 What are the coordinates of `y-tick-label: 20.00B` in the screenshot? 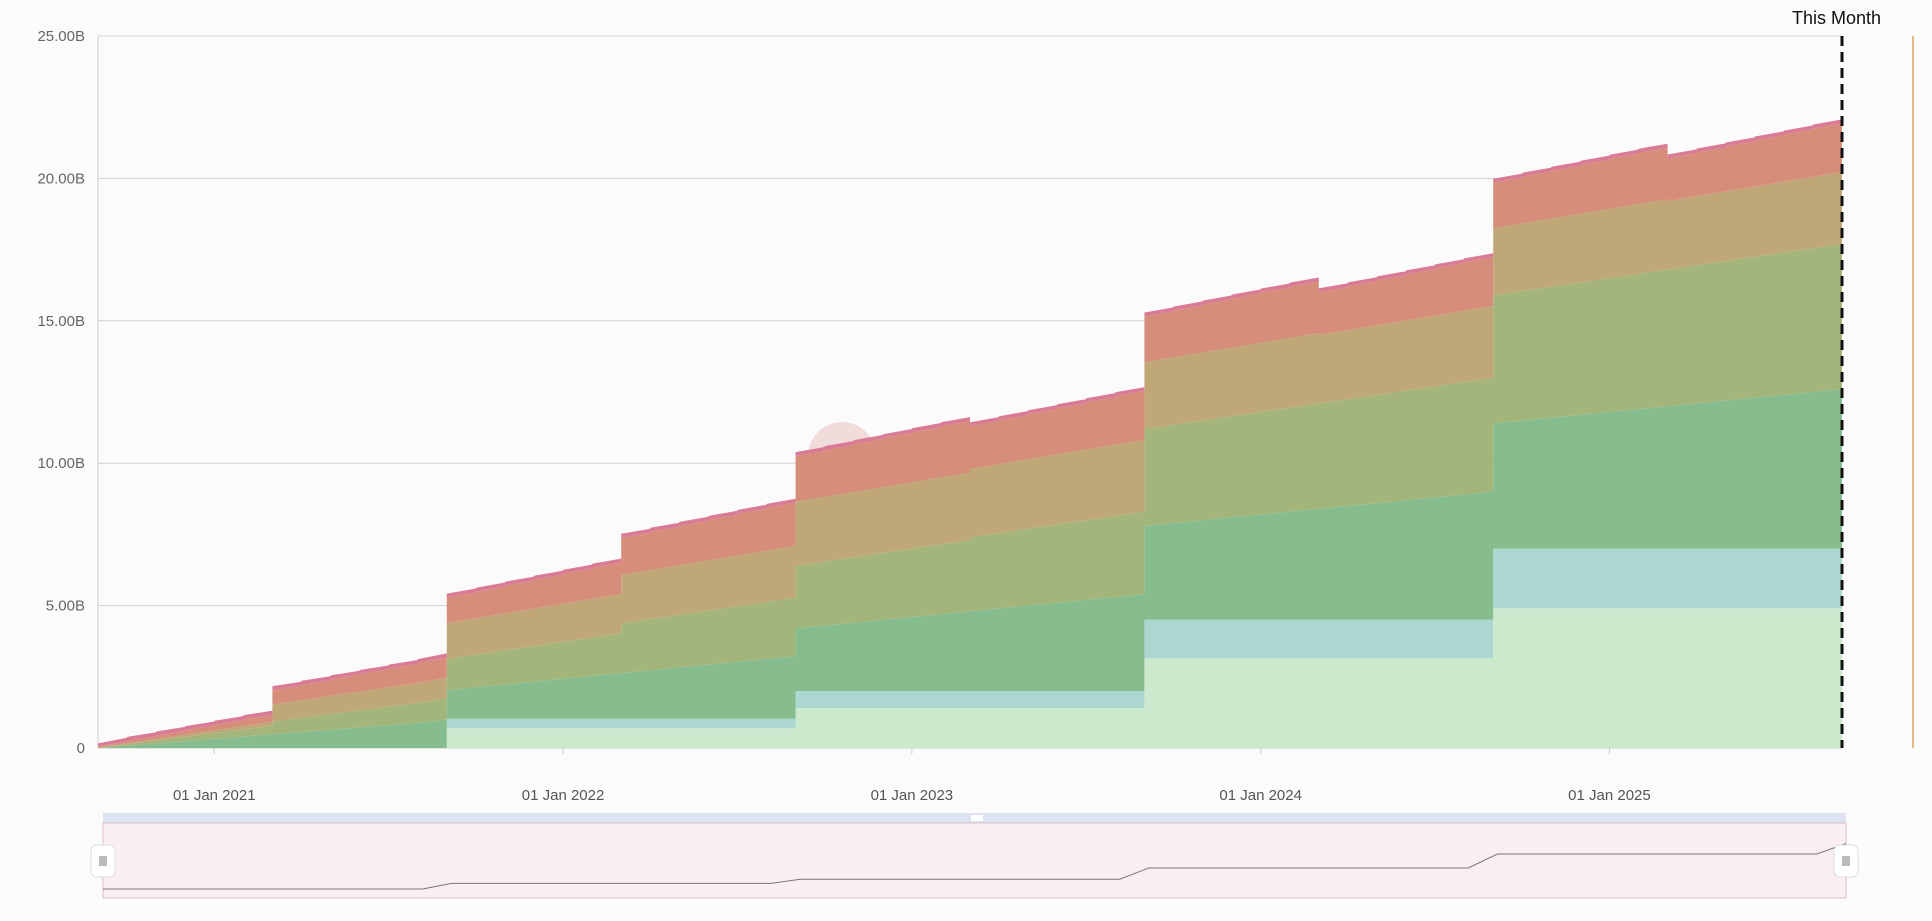 It's located at (61, 178).